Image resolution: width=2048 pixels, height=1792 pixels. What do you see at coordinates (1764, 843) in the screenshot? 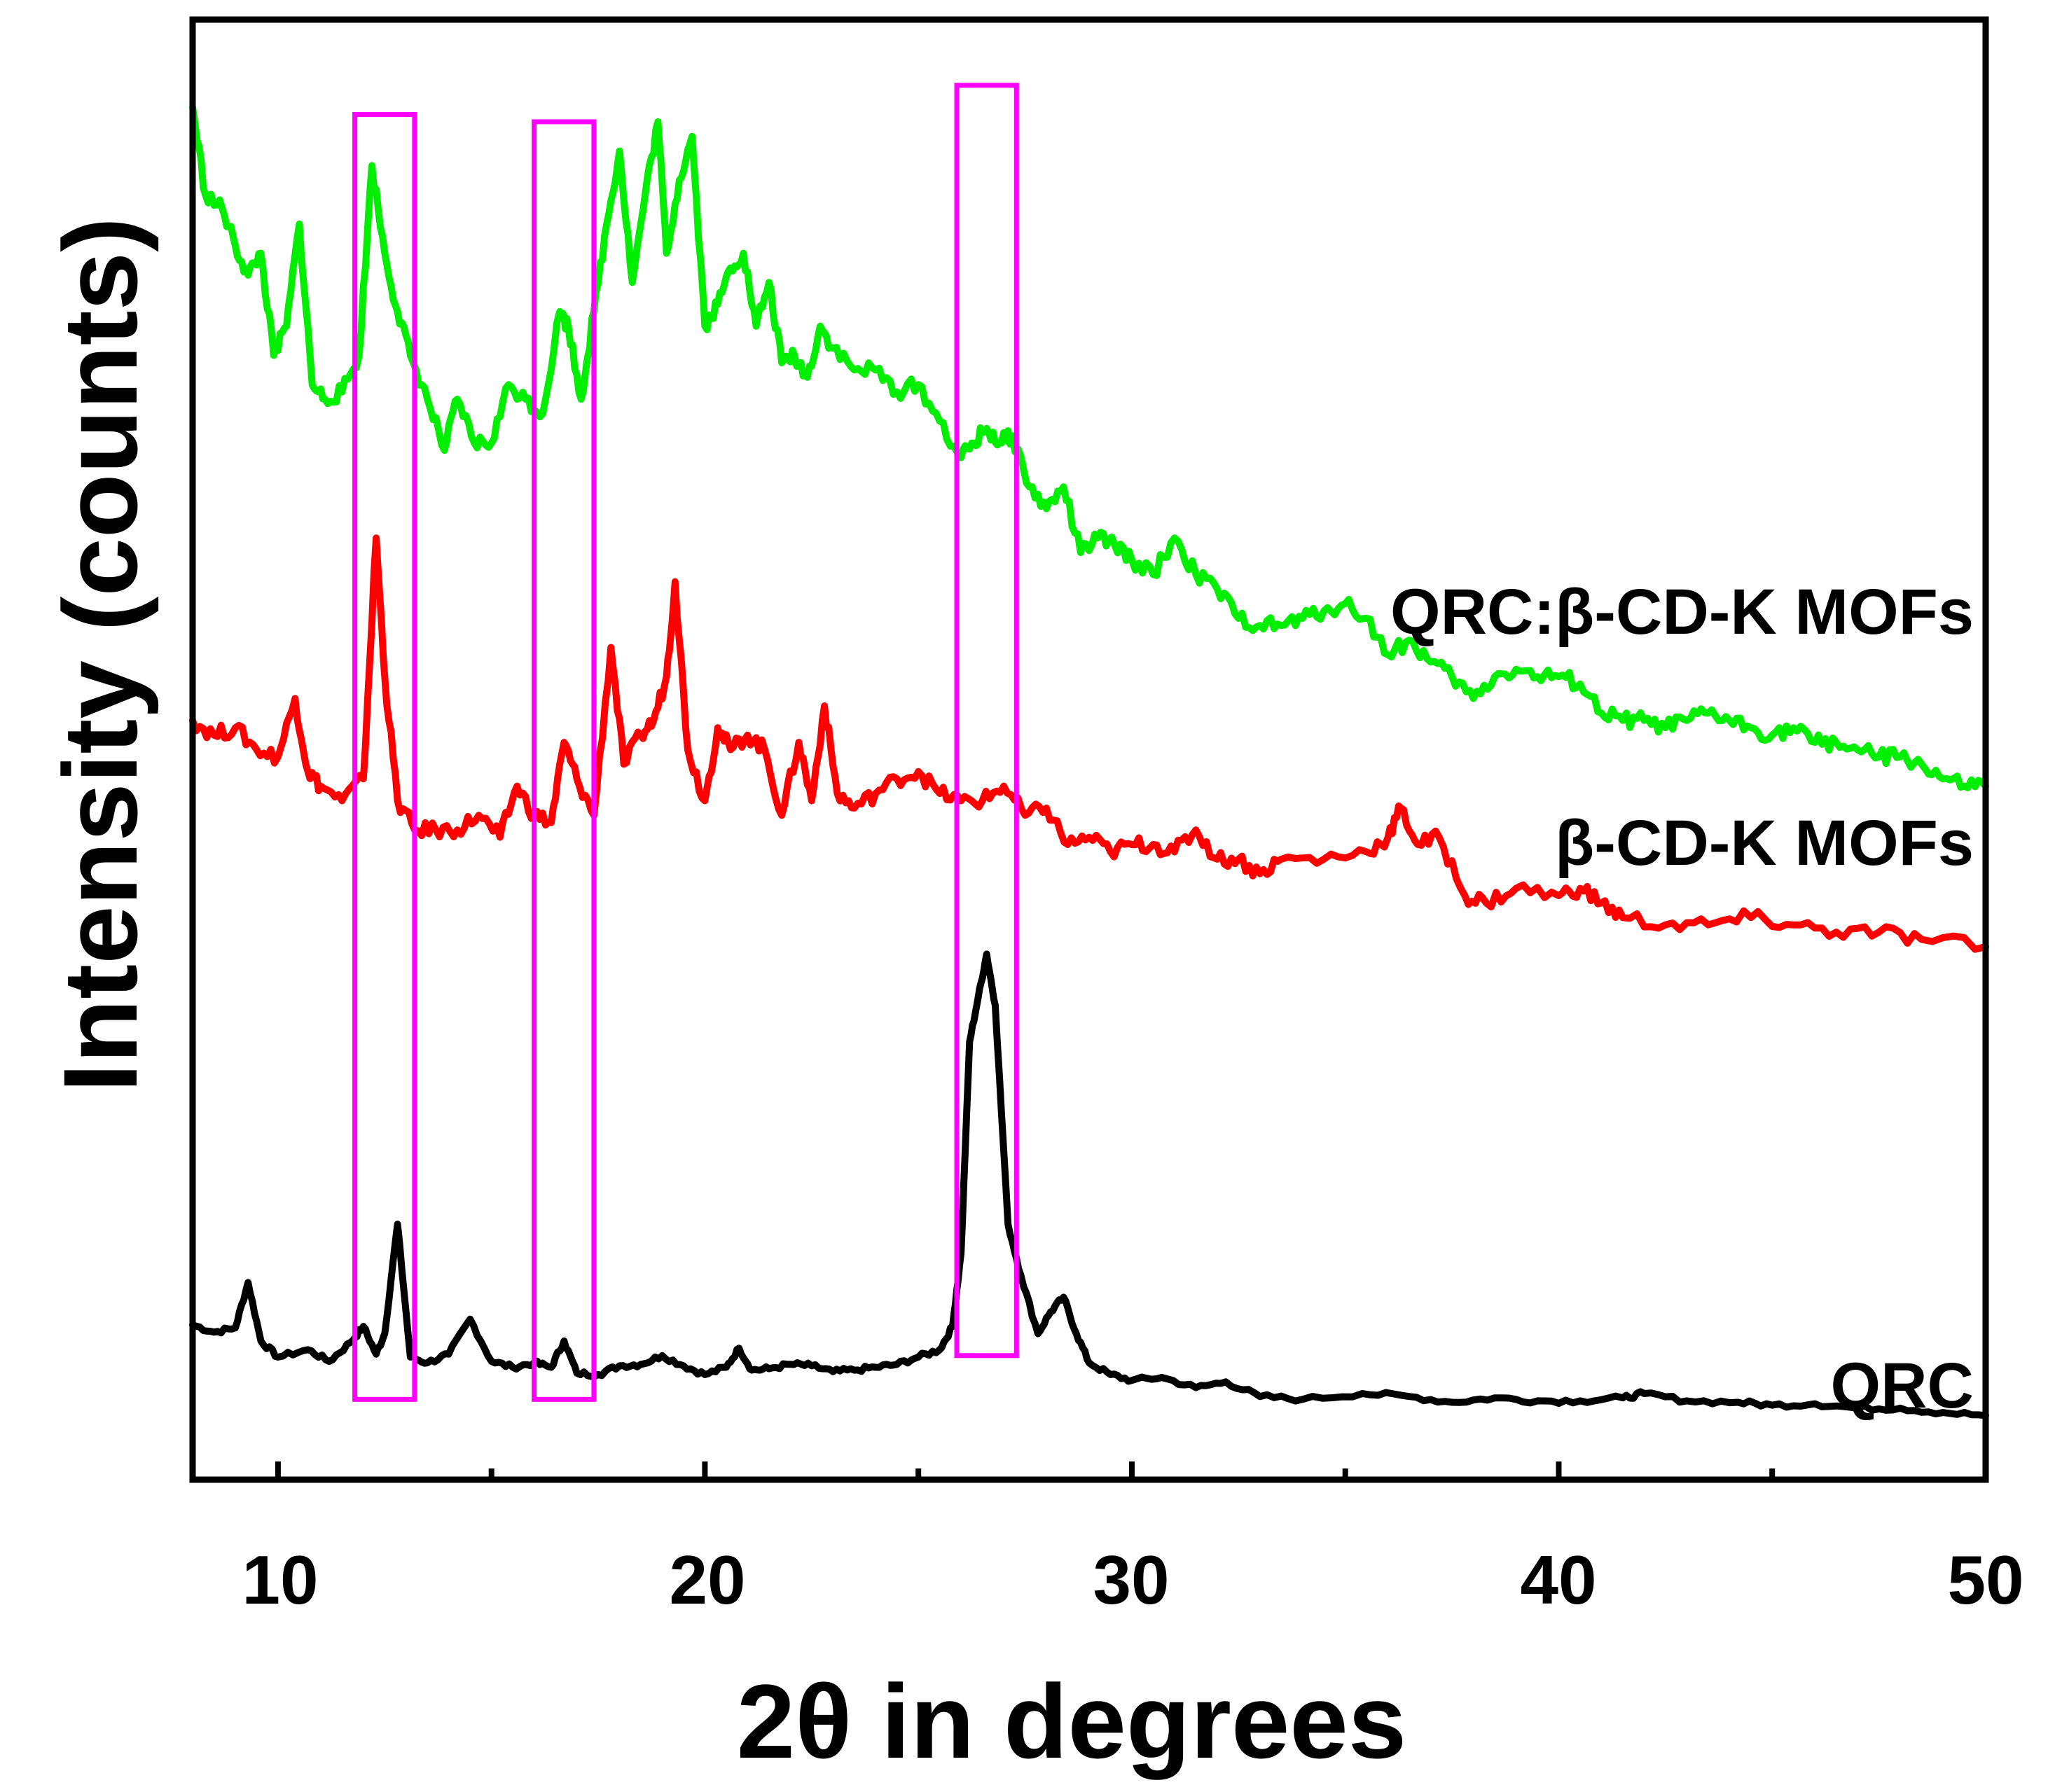
I see `series-label-bcdk-mofs: β-CD-K MOFs` at bounding box center [1764, 843].